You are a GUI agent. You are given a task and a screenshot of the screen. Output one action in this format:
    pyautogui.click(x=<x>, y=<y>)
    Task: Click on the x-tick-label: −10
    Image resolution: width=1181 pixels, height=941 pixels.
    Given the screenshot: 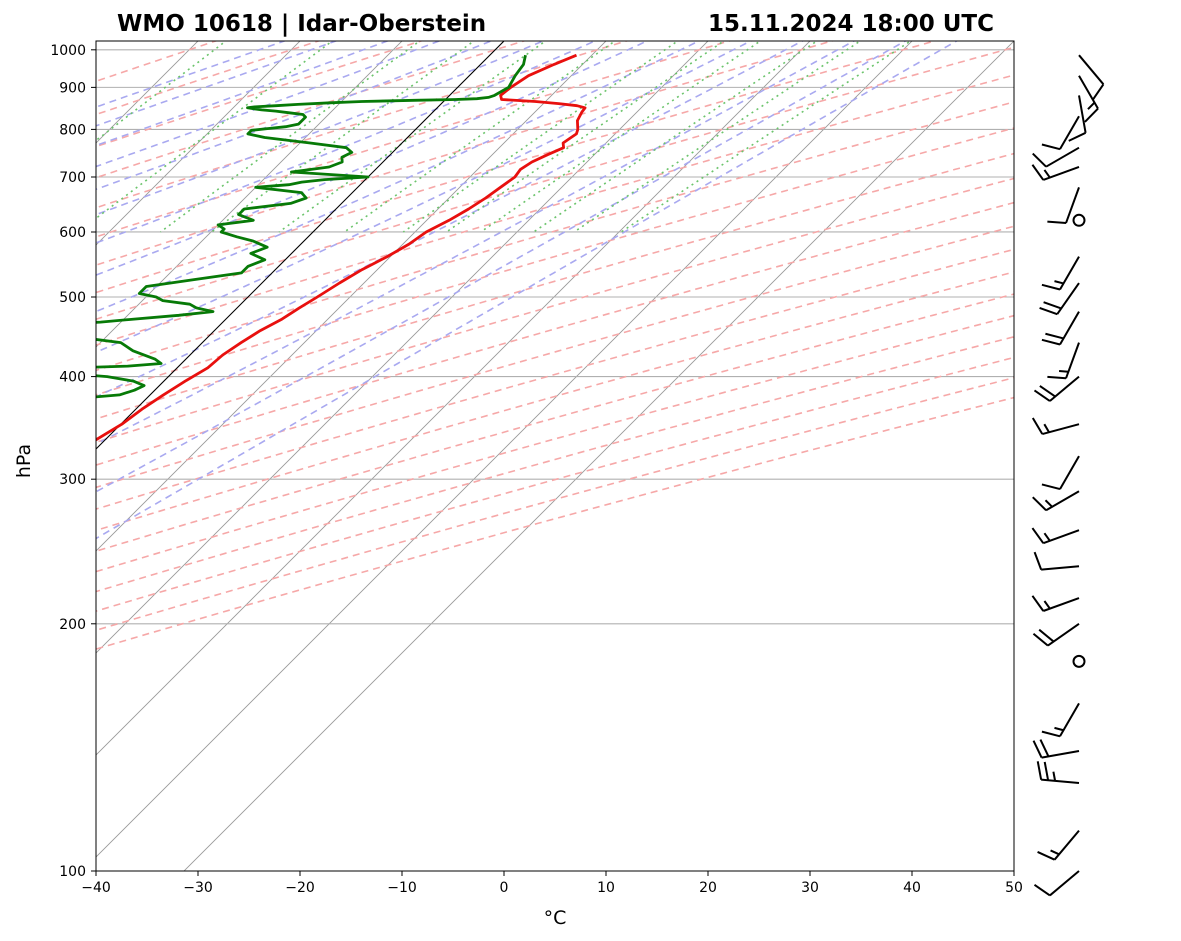 What is the action you would take?
    pyautogui.click(x=402, y=888)
    